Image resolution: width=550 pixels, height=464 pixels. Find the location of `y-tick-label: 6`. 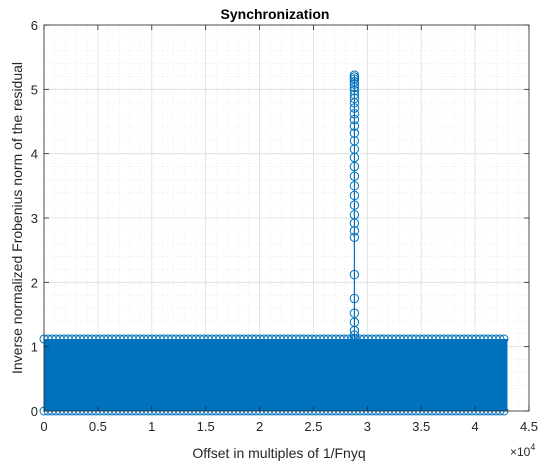

y-tick-label: 6 is located at coordinates (34, 25).